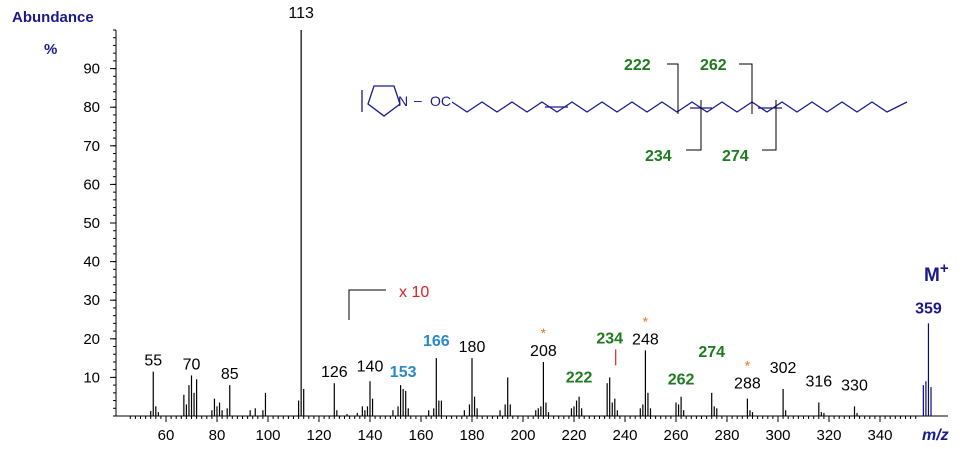 The width and height of the screenshot is (965, 449). Describe the element at coordinates (932, 275) in the screenshot. I see `molecular-ion-m: M` at that location.